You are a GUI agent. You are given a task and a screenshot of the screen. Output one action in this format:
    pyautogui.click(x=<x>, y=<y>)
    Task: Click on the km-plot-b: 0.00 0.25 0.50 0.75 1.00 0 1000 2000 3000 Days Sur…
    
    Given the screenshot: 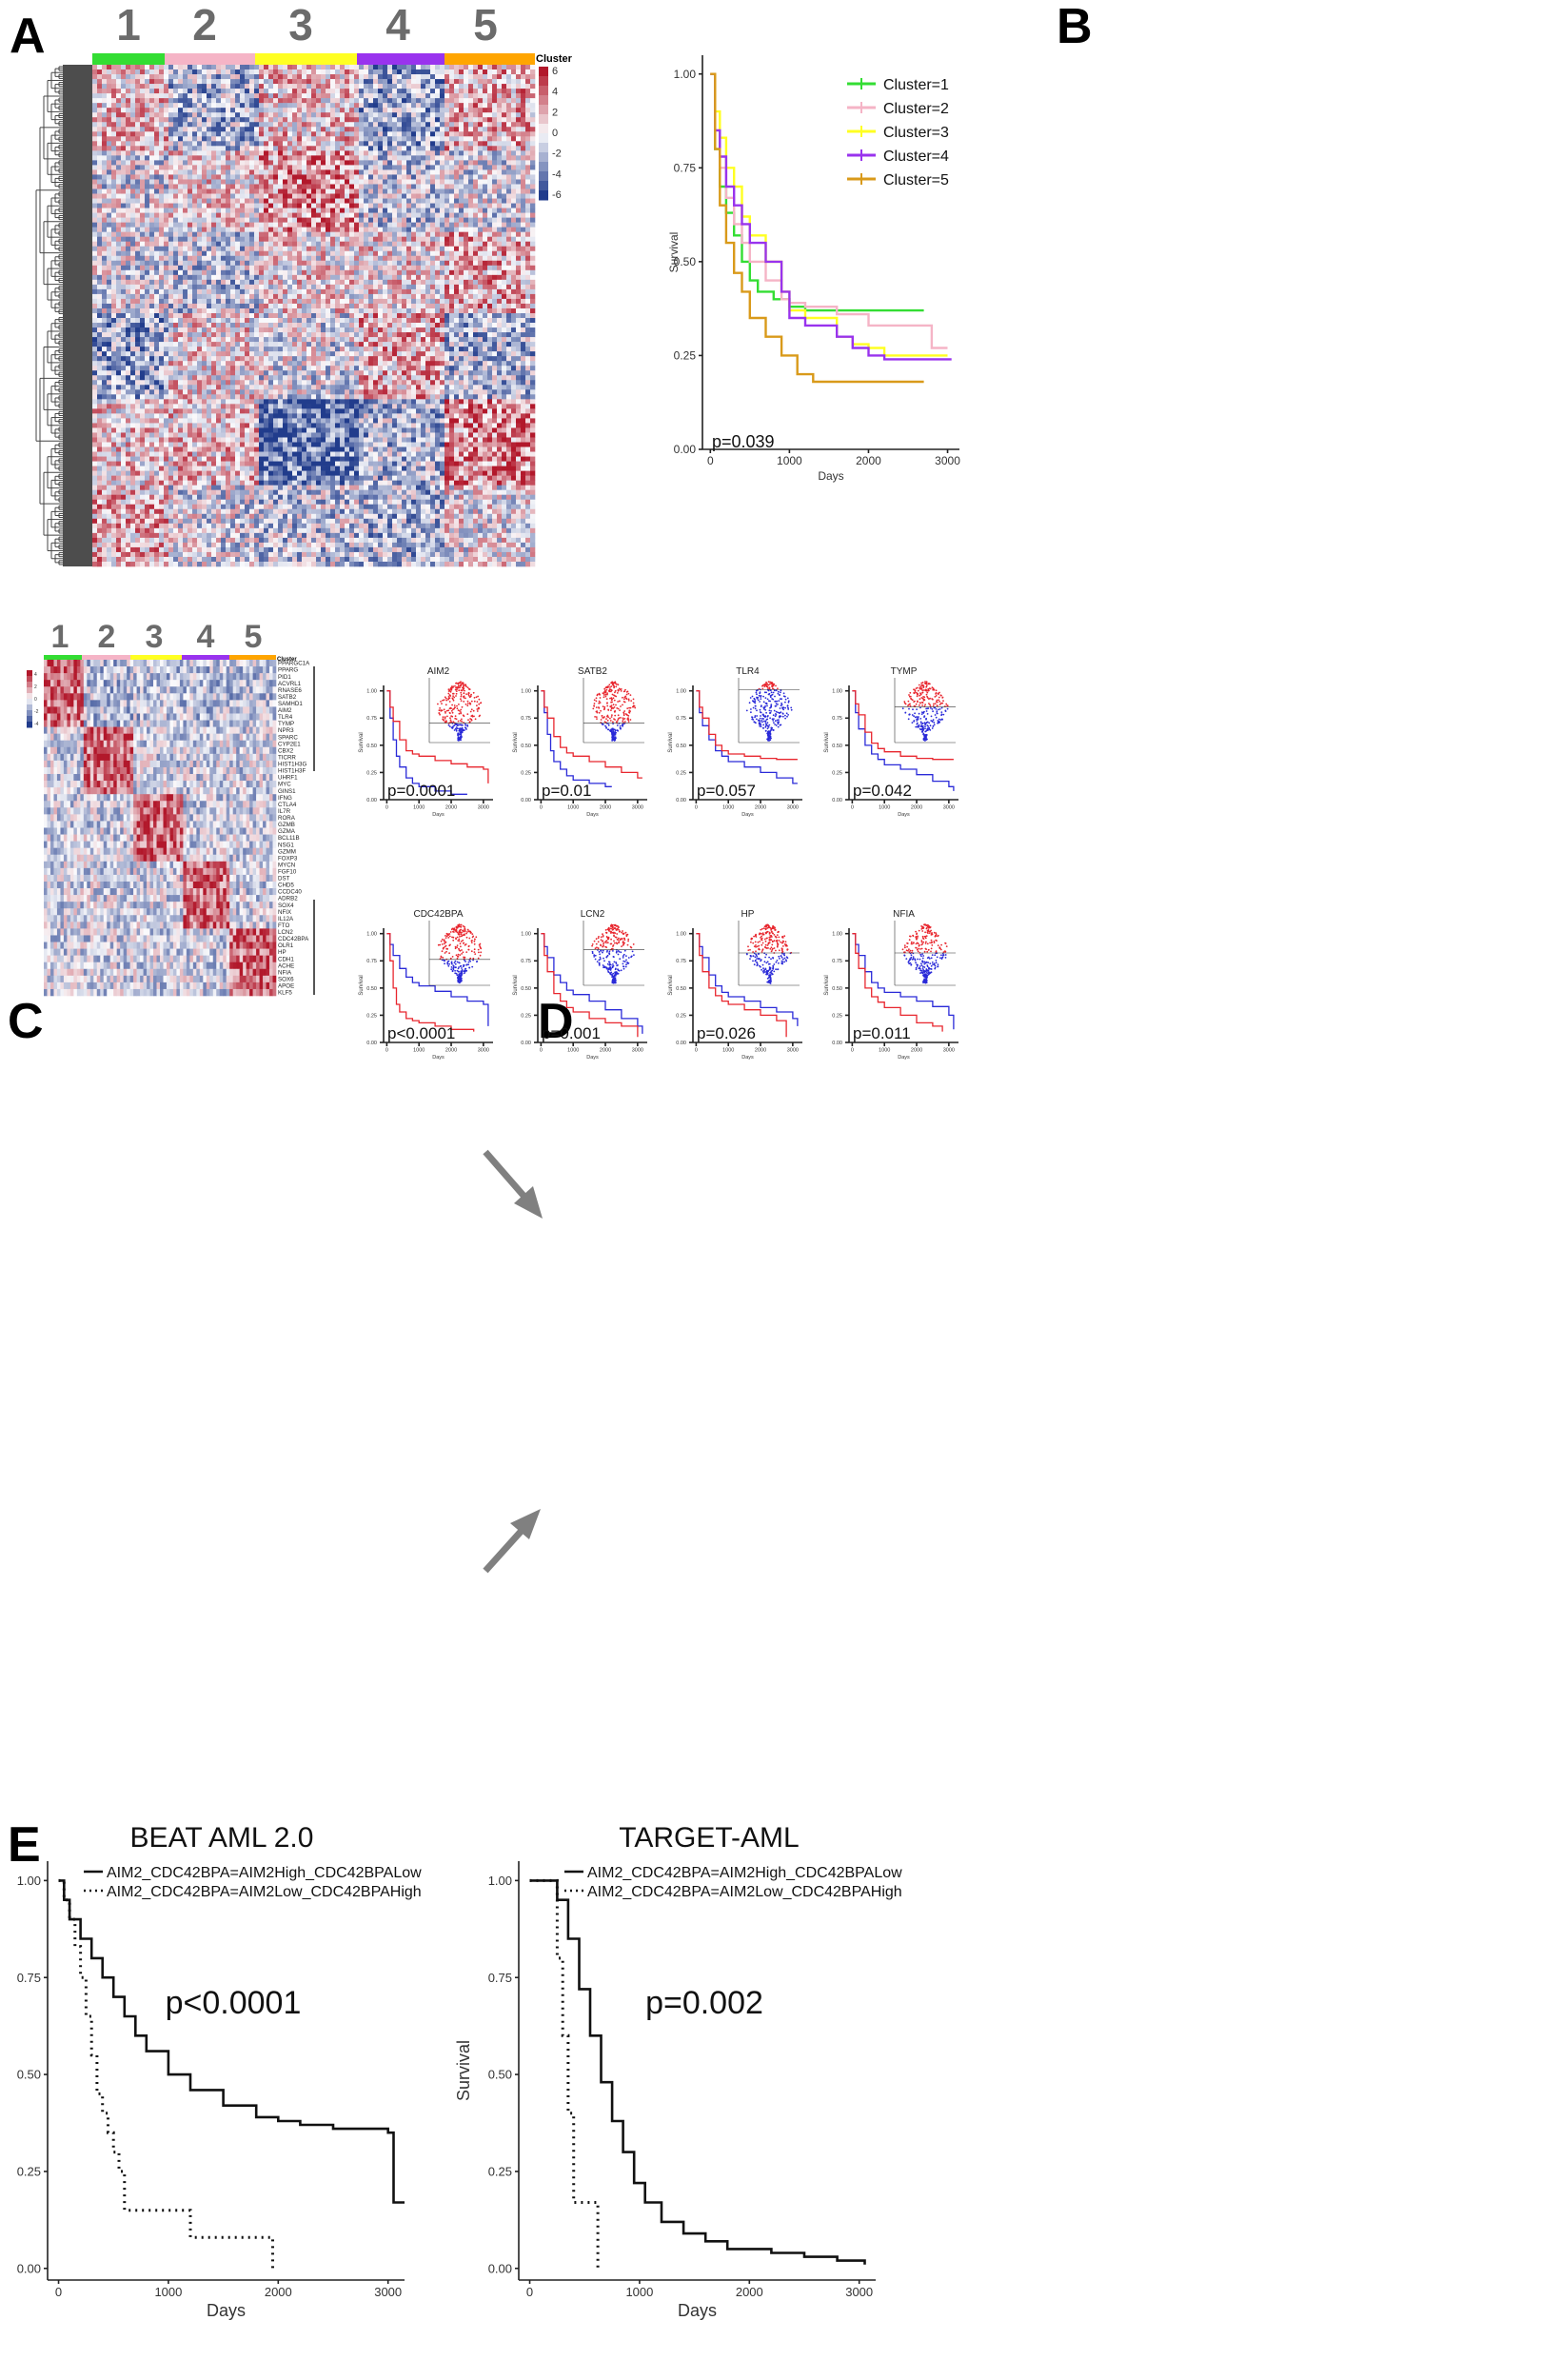 What is the action you would take?
    pyautogui.click(x=813, y=269)
    